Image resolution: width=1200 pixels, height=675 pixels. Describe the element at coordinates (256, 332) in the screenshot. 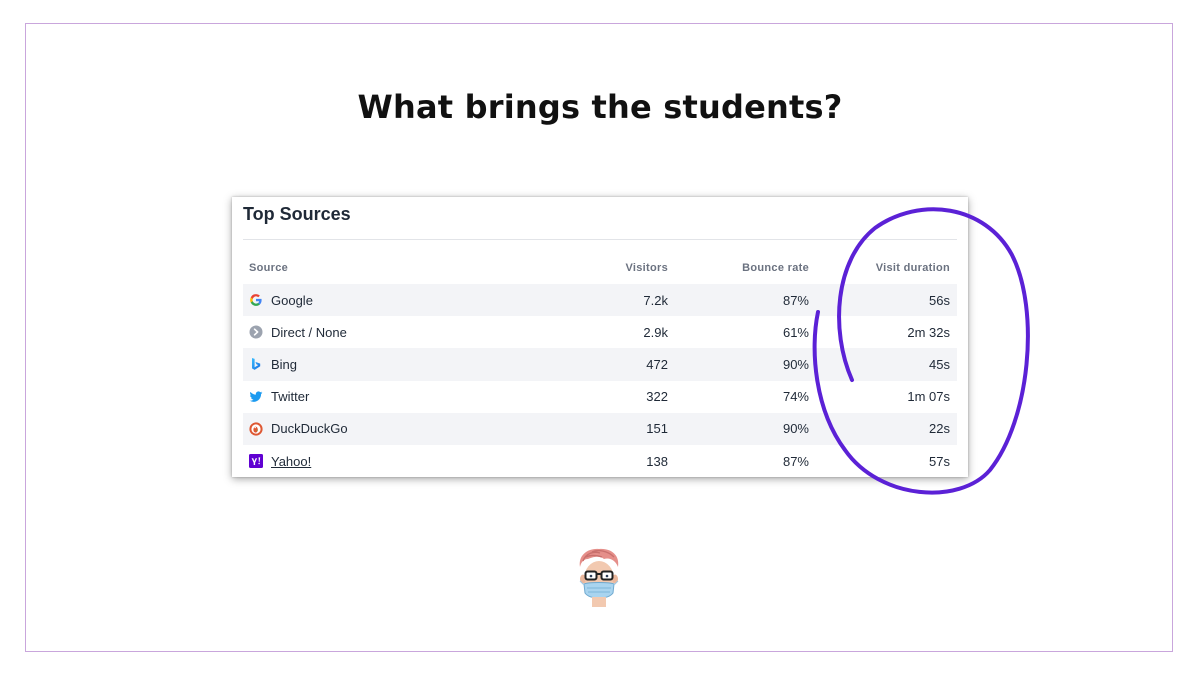

I see `direct-icon` at that location.